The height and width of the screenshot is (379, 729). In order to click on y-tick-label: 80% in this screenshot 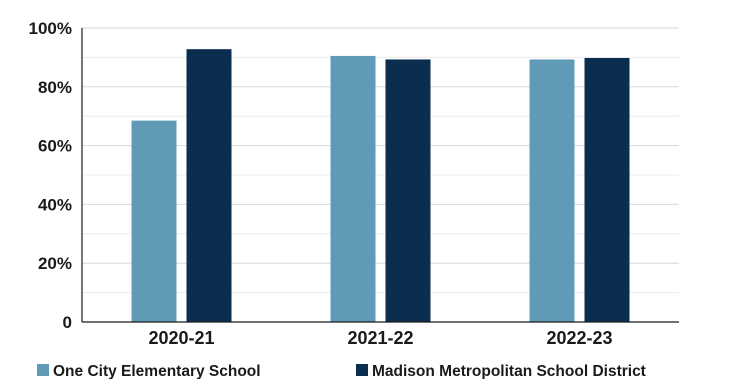, I will do `click(55, 87)`.